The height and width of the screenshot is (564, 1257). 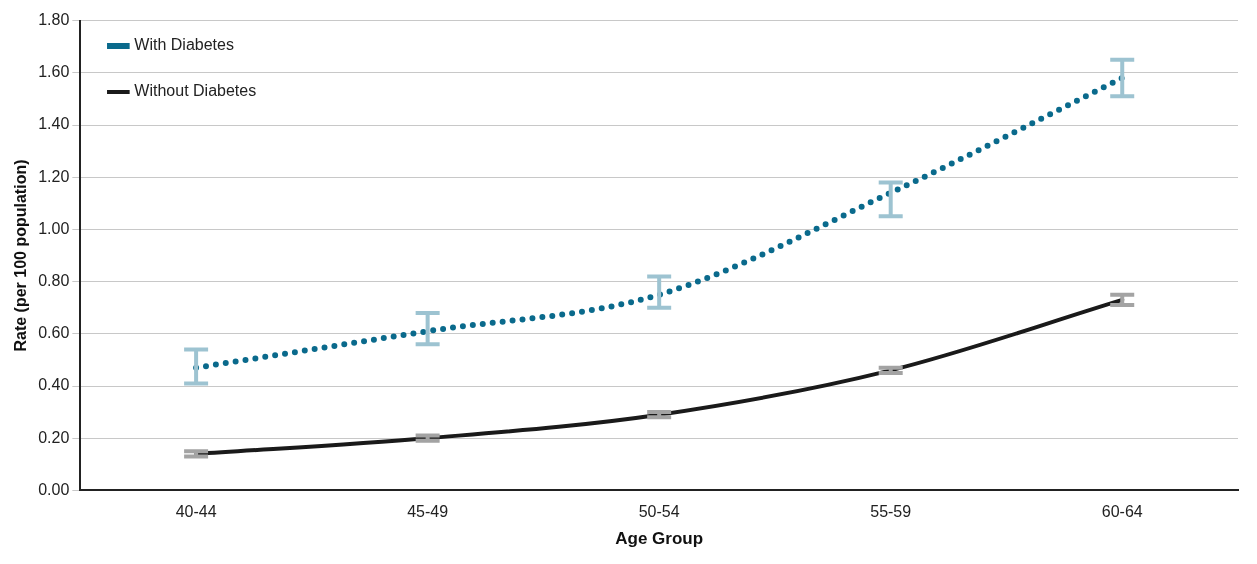 I want to click on y-axis-title: Rate (per 100 population), so click(x=21, y=255).